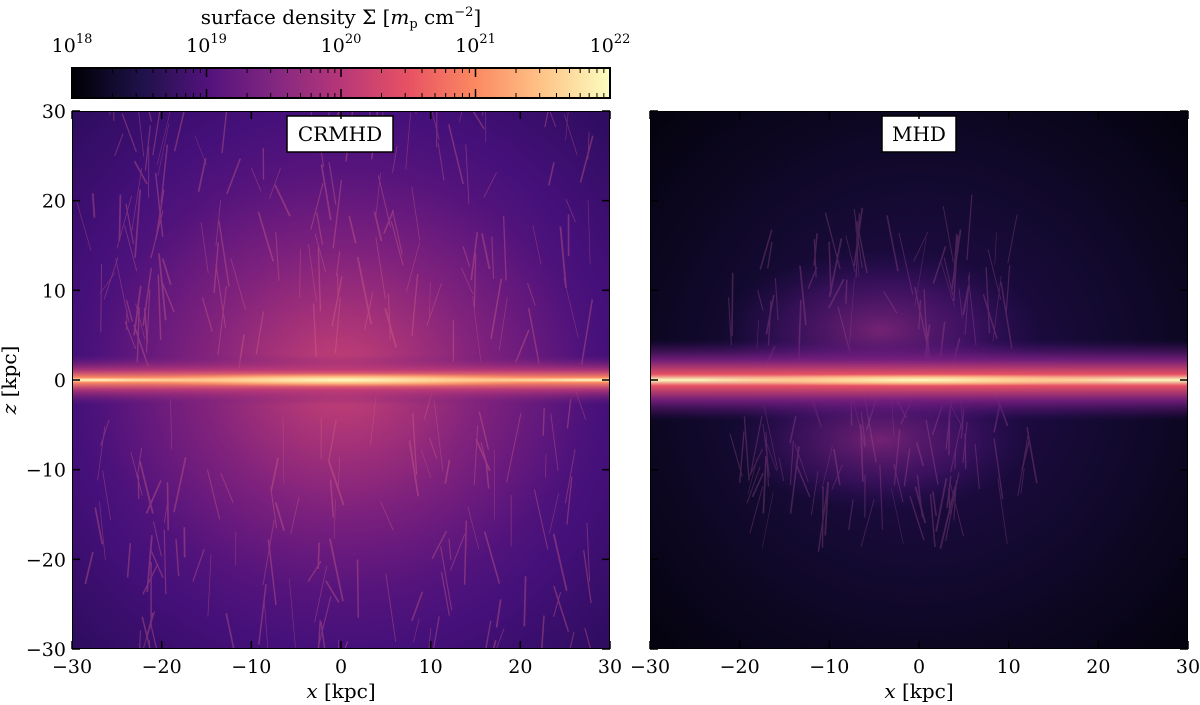  I want to click on crmhd-label-box: CRMHD, so click(340, 134).